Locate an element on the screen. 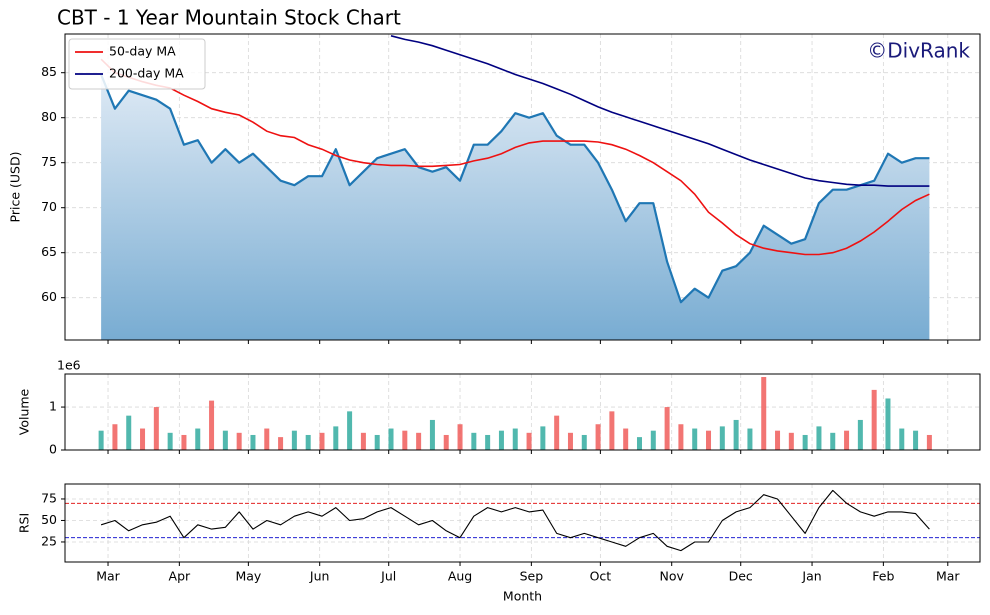 This screenshot has width=990, height=615. x-tick-label: Jun is located at coordinates (319, 576).